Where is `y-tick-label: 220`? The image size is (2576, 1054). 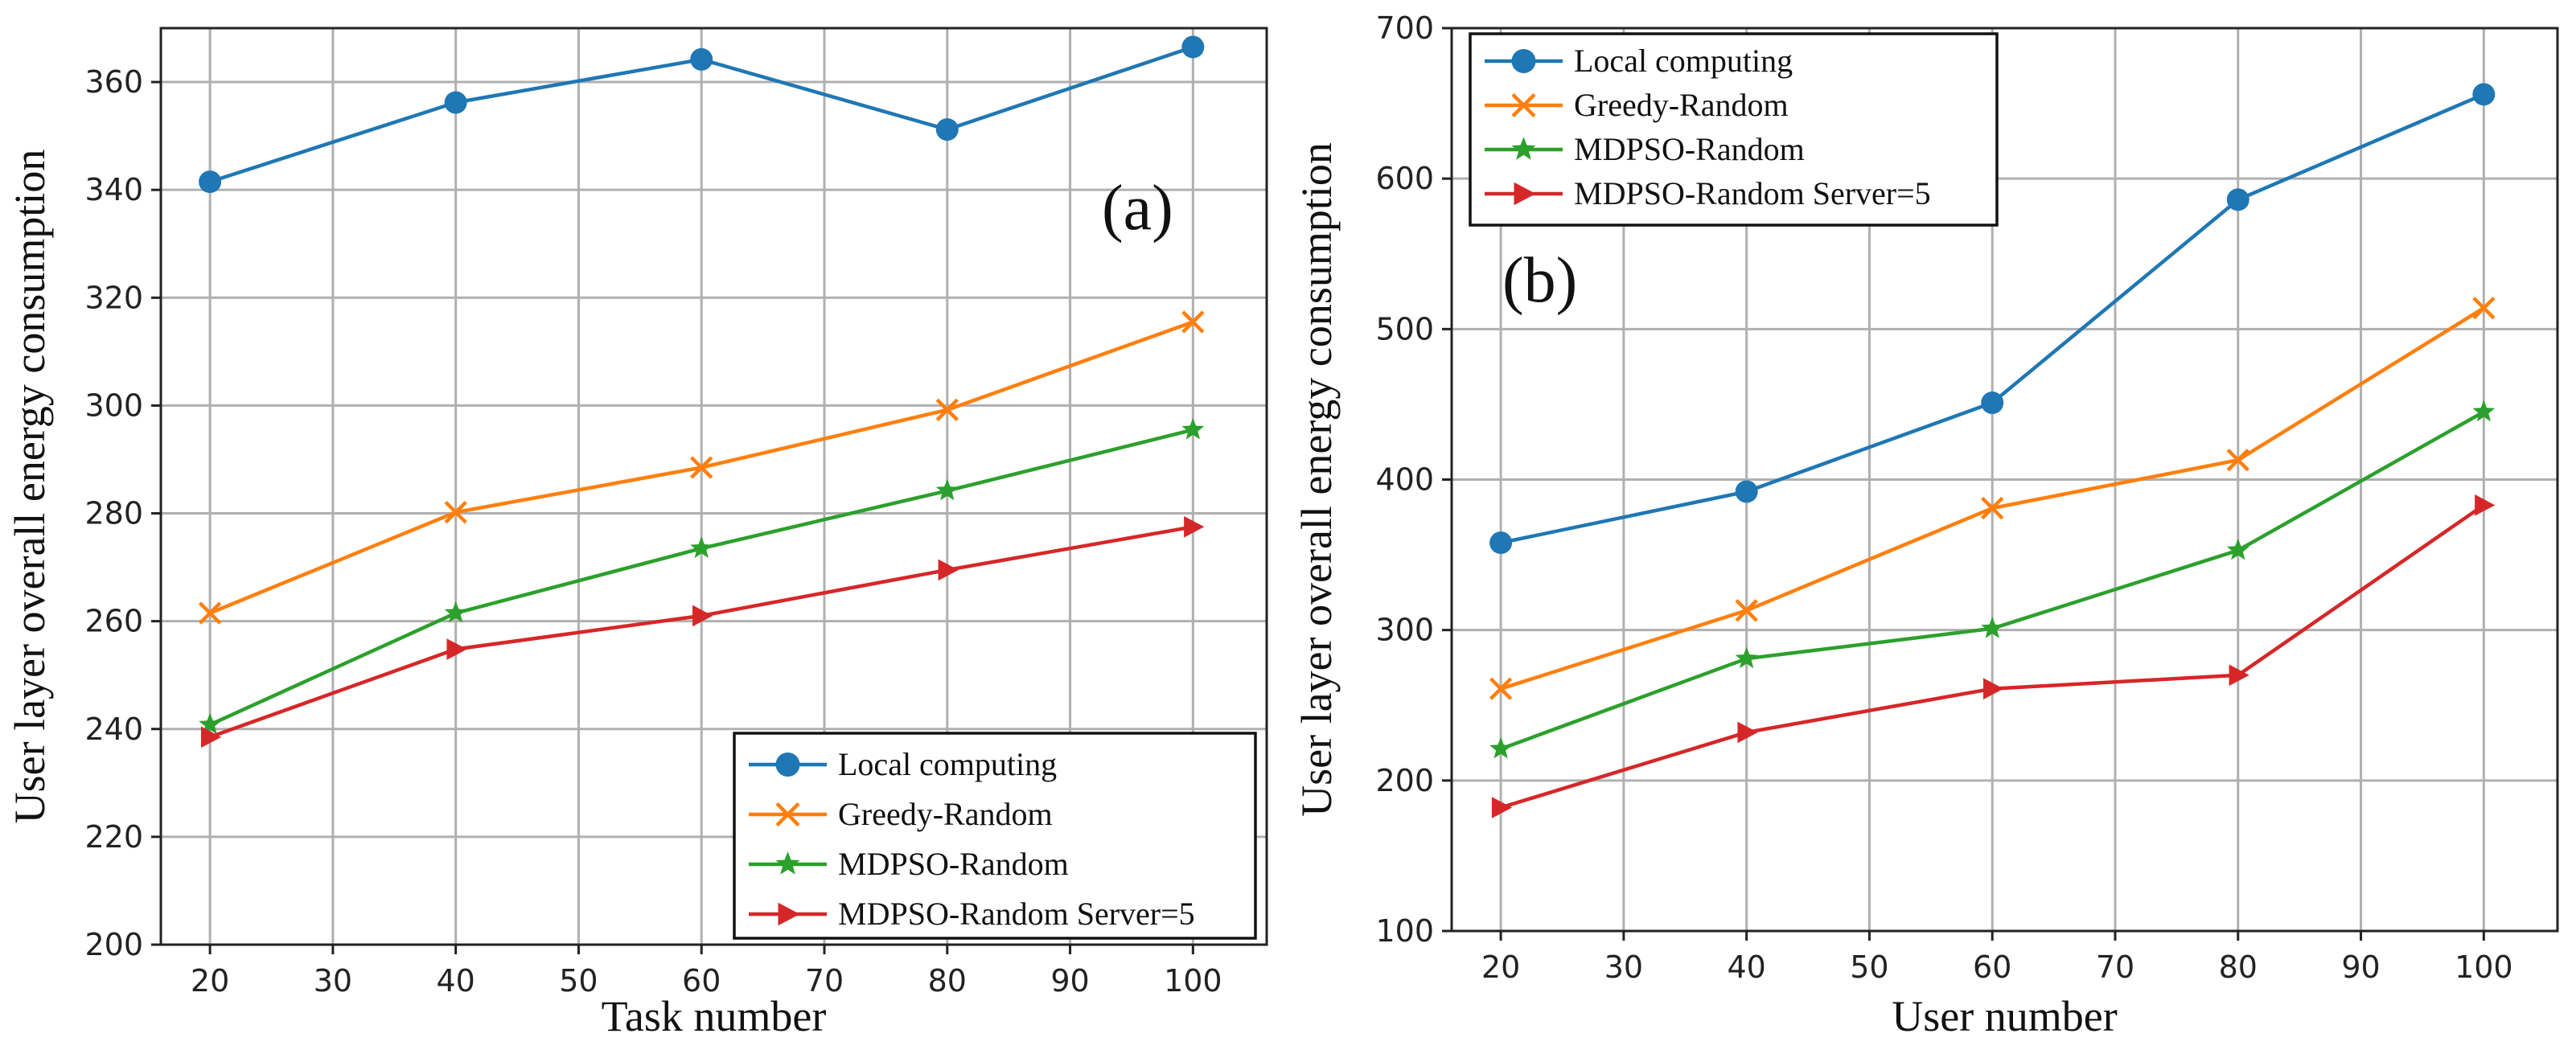 y-tick-label: 220 is located at coordinates (113, 837).